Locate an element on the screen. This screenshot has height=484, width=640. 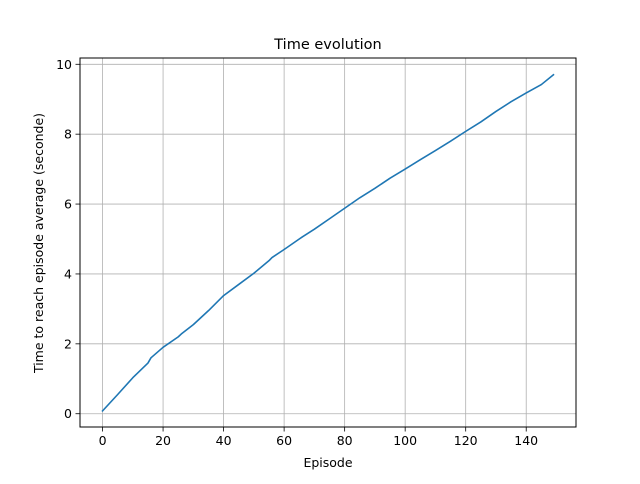
y-tick-label: 2 is located at coordinates (68, 343).